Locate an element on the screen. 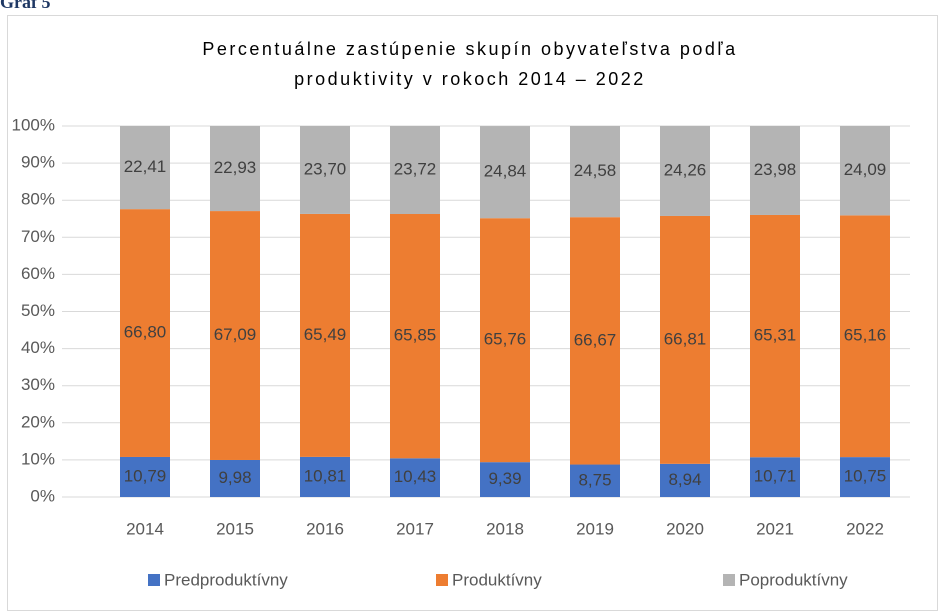  y-tick-label: 50% is located at coordinates (38, 310).